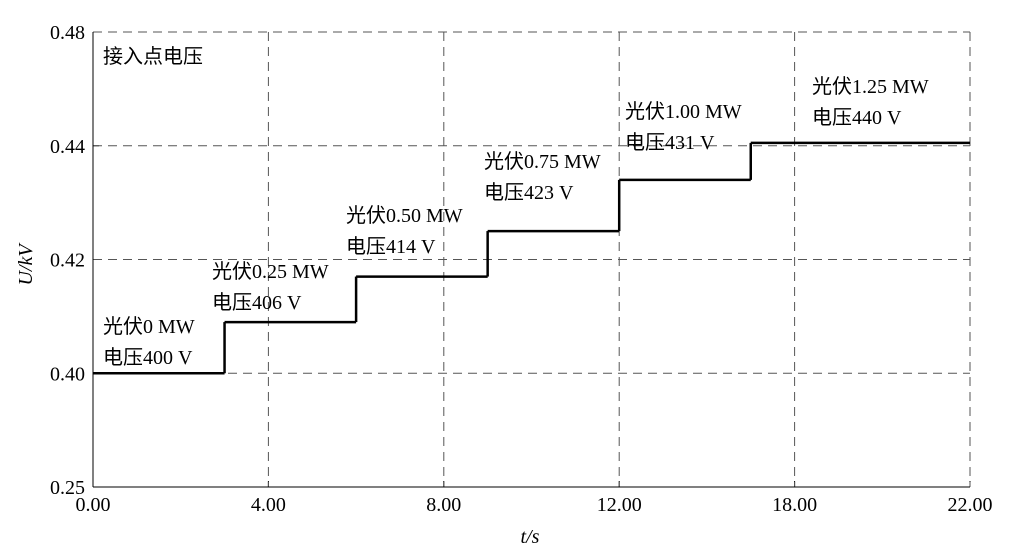 This screenshot has height=553, width=1010. I want to click on annotation: 电压406 V, so click(257, 302).